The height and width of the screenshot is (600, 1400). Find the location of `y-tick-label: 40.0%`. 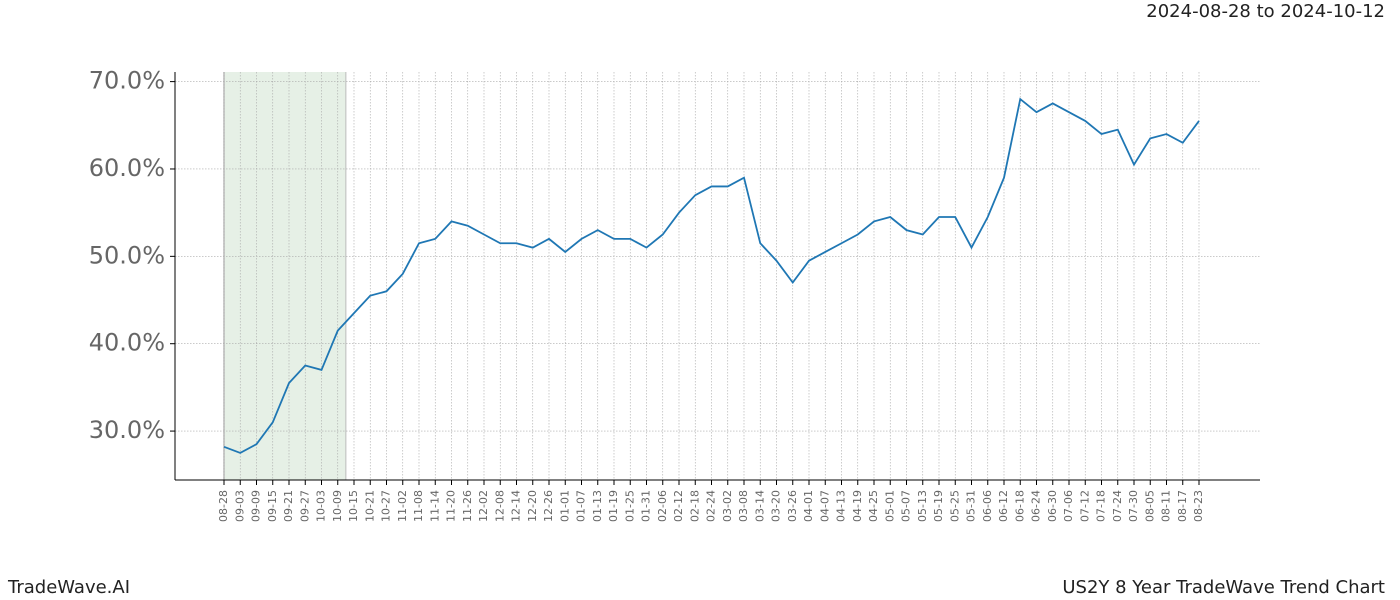

y-tick-label: 40.0% is located at coordinates (127, 343).